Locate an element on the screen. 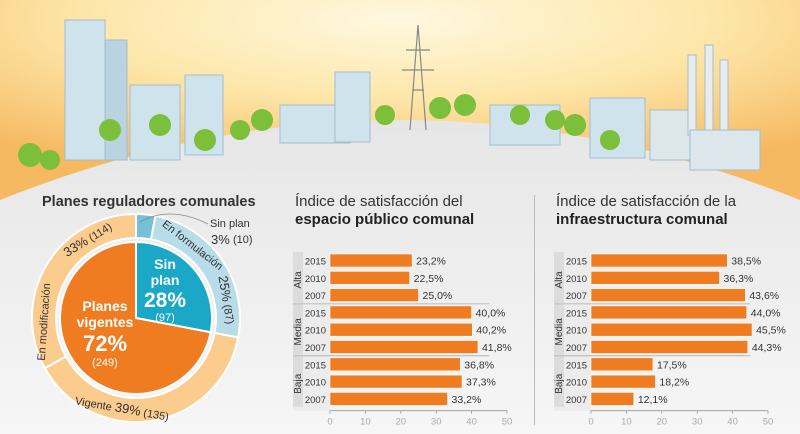 This screenshot has width=800, height=434. bar-value-label: 44,0% is located at coordinates (766, 313).